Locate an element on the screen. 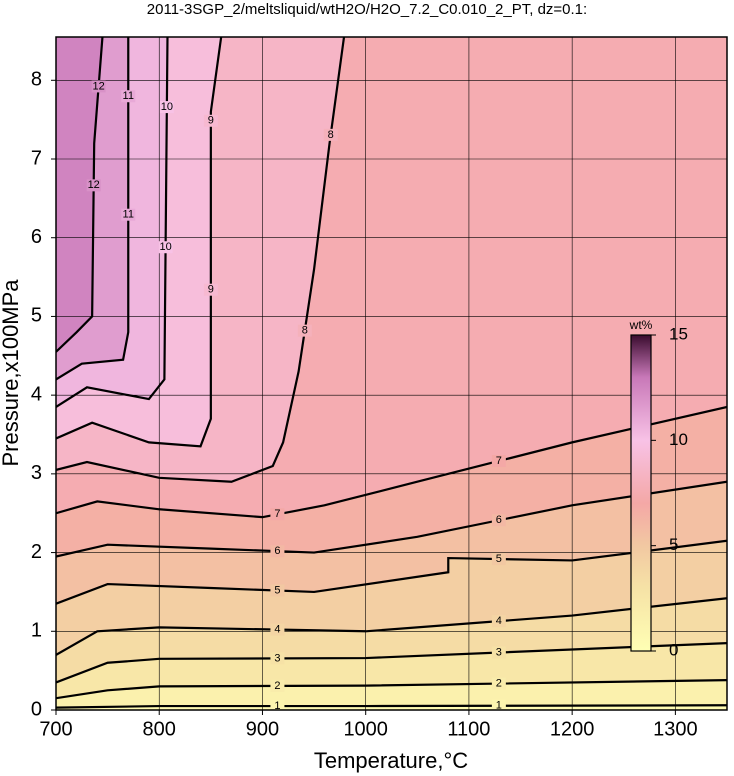 This screenshot has width=734, height=776. y-tick-label: 8 is located at coordinates (36, 80).